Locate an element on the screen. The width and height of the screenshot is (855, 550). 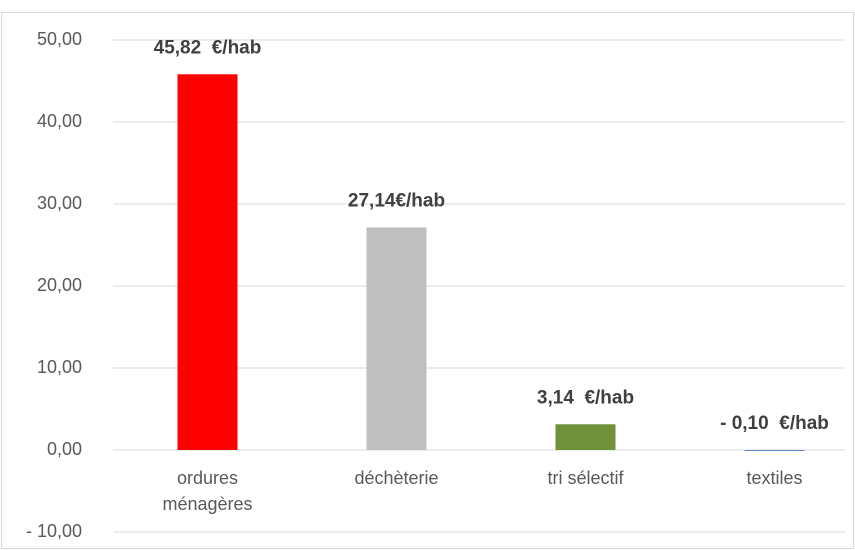
y-tick-label: 30,00 is located at coordinates (59, 203).